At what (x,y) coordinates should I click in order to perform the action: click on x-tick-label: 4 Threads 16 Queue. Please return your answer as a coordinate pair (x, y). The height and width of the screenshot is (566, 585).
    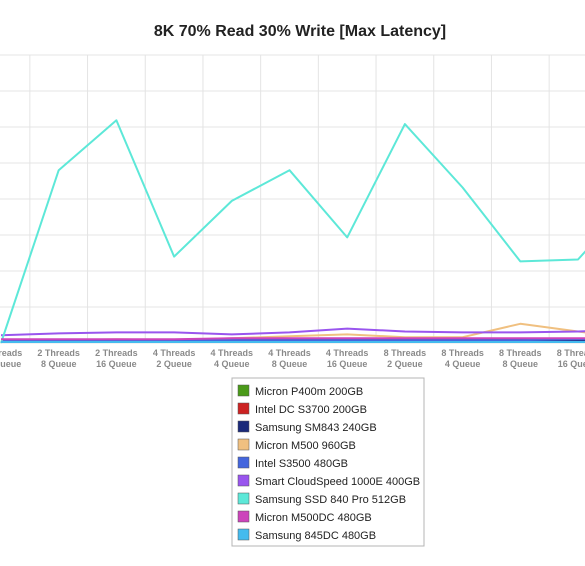
    Looking at the image, I should click on (347, 358).